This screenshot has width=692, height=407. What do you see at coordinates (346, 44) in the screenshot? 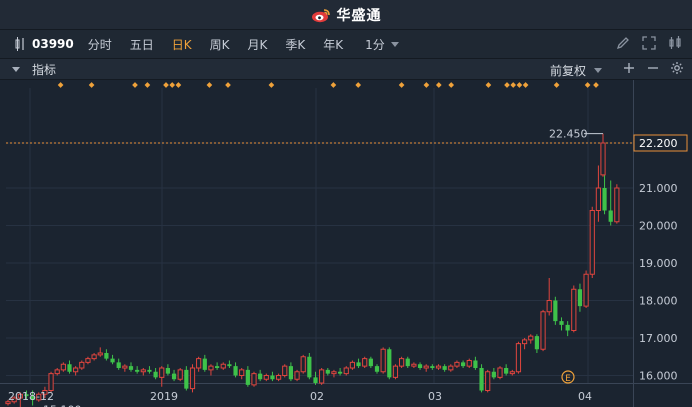
I see `chart-toolbar: 03990 分时 五日 日K 周K 月K 季K 年K 1分` at bounding box center [346, 44].